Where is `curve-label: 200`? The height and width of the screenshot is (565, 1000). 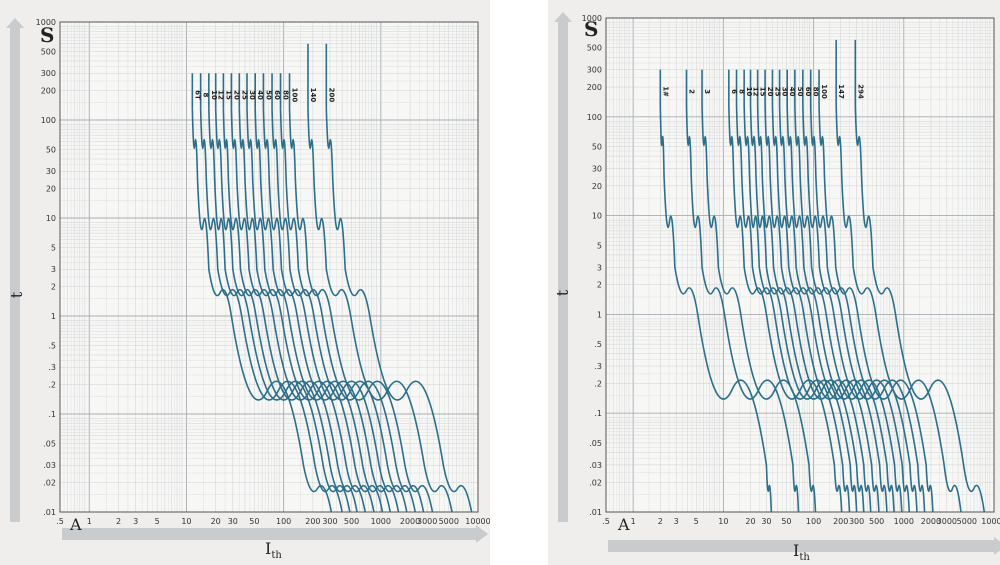 curve-label: 200 is located at coordinates (331, 95).